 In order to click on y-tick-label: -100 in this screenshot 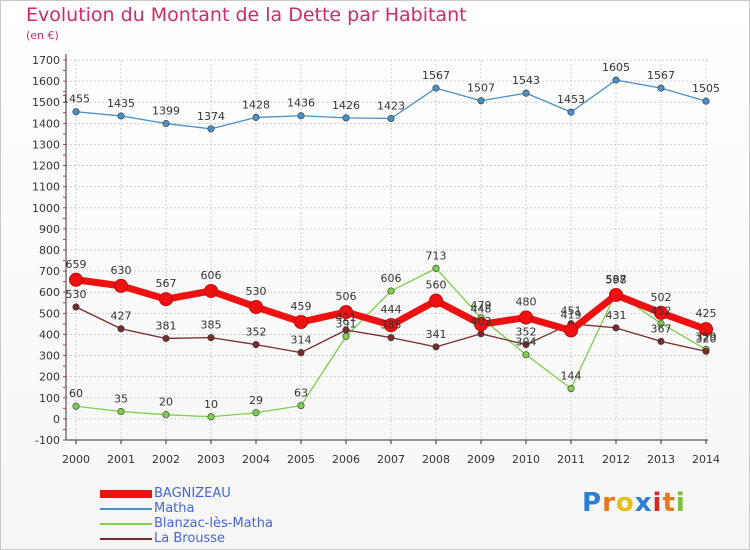, I will do `click(47, 440)`.